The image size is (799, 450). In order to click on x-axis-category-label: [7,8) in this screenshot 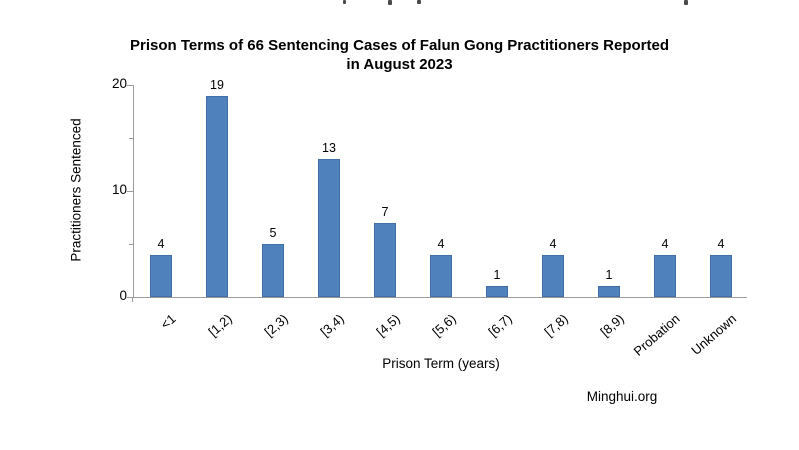, I will do `click(556, 325)`.